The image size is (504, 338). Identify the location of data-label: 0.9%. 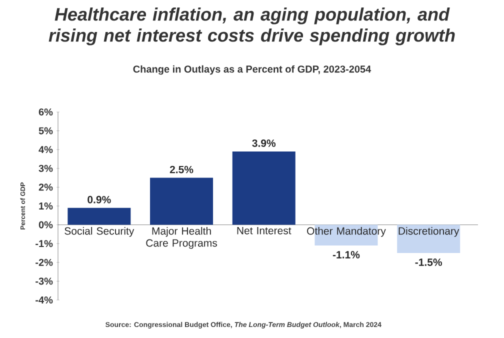
(99, 200).